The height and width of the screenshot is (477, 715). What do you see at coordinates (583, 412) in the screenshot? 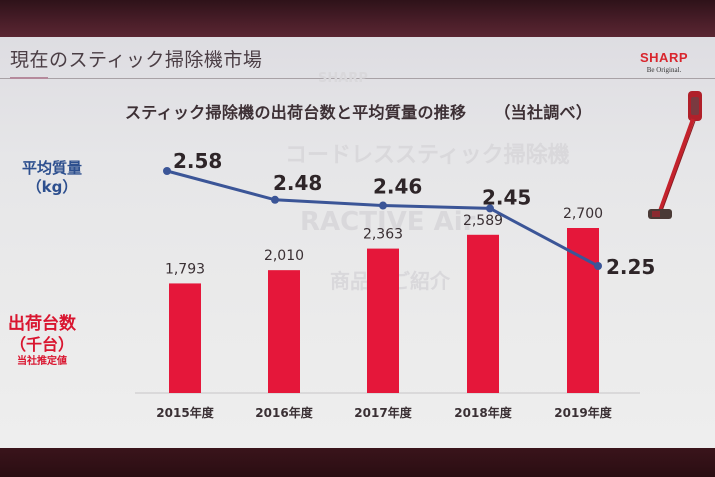
I see `x-axis-label: 2019年度` at bounding box center [583, 412].